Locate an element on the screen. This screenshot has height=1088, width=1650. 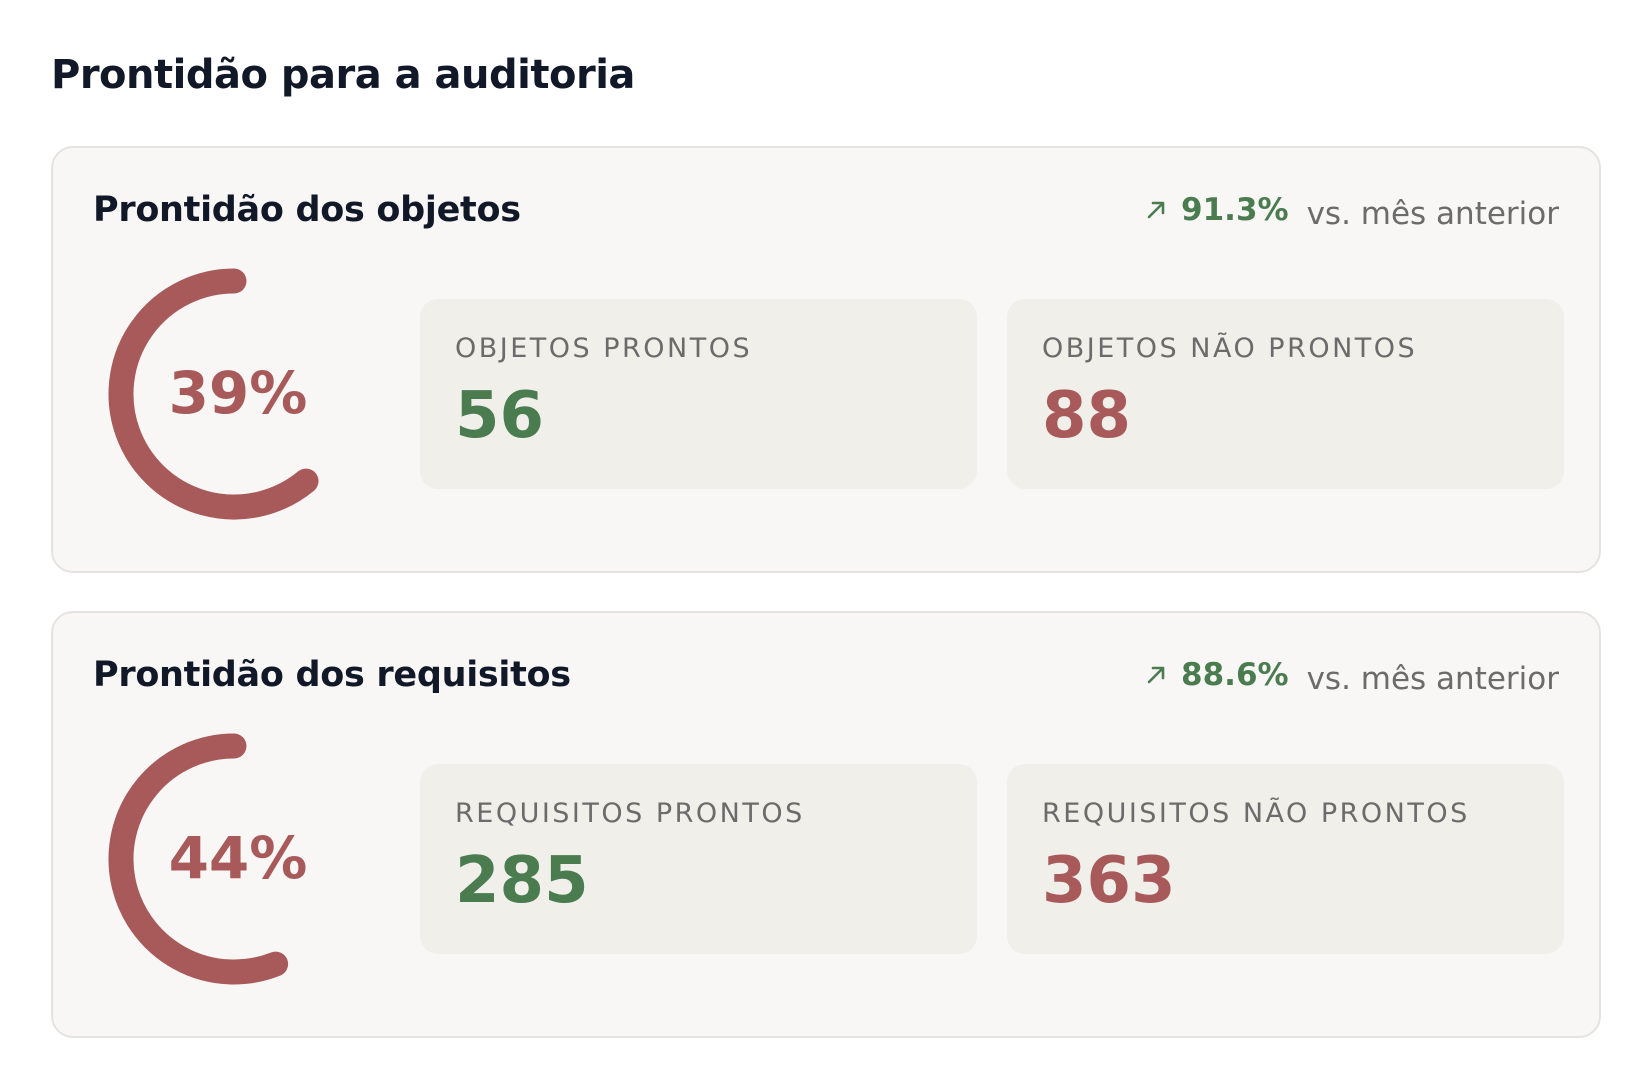
stat-value: 56 is located at coordinates (500, 416).